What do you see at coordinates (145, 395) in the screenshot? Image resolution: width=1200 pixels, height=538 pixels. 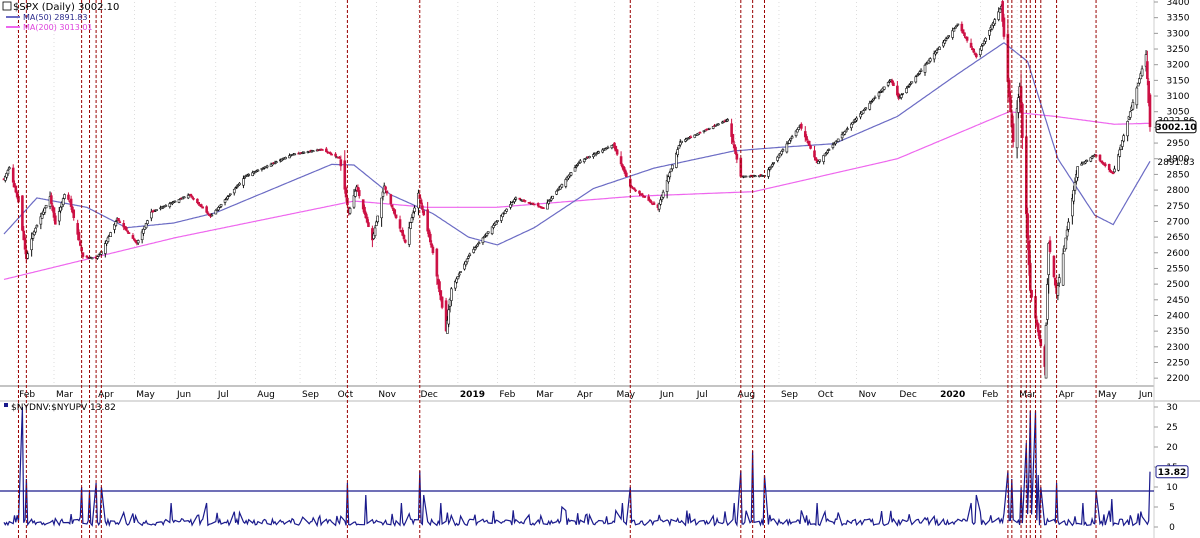 I see `month-tick-label: May` at bounding box center [145, 395].